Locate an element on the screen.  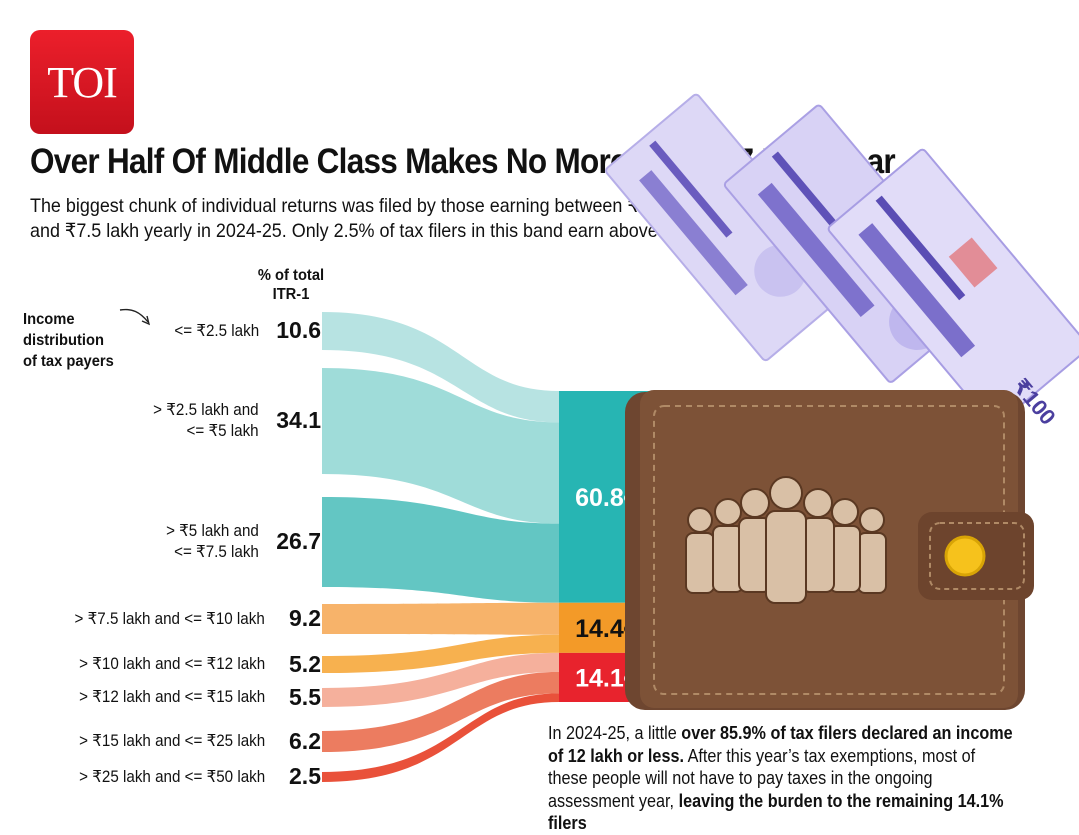
income-note-line-2: distribution is located at coordinates (63, 340).